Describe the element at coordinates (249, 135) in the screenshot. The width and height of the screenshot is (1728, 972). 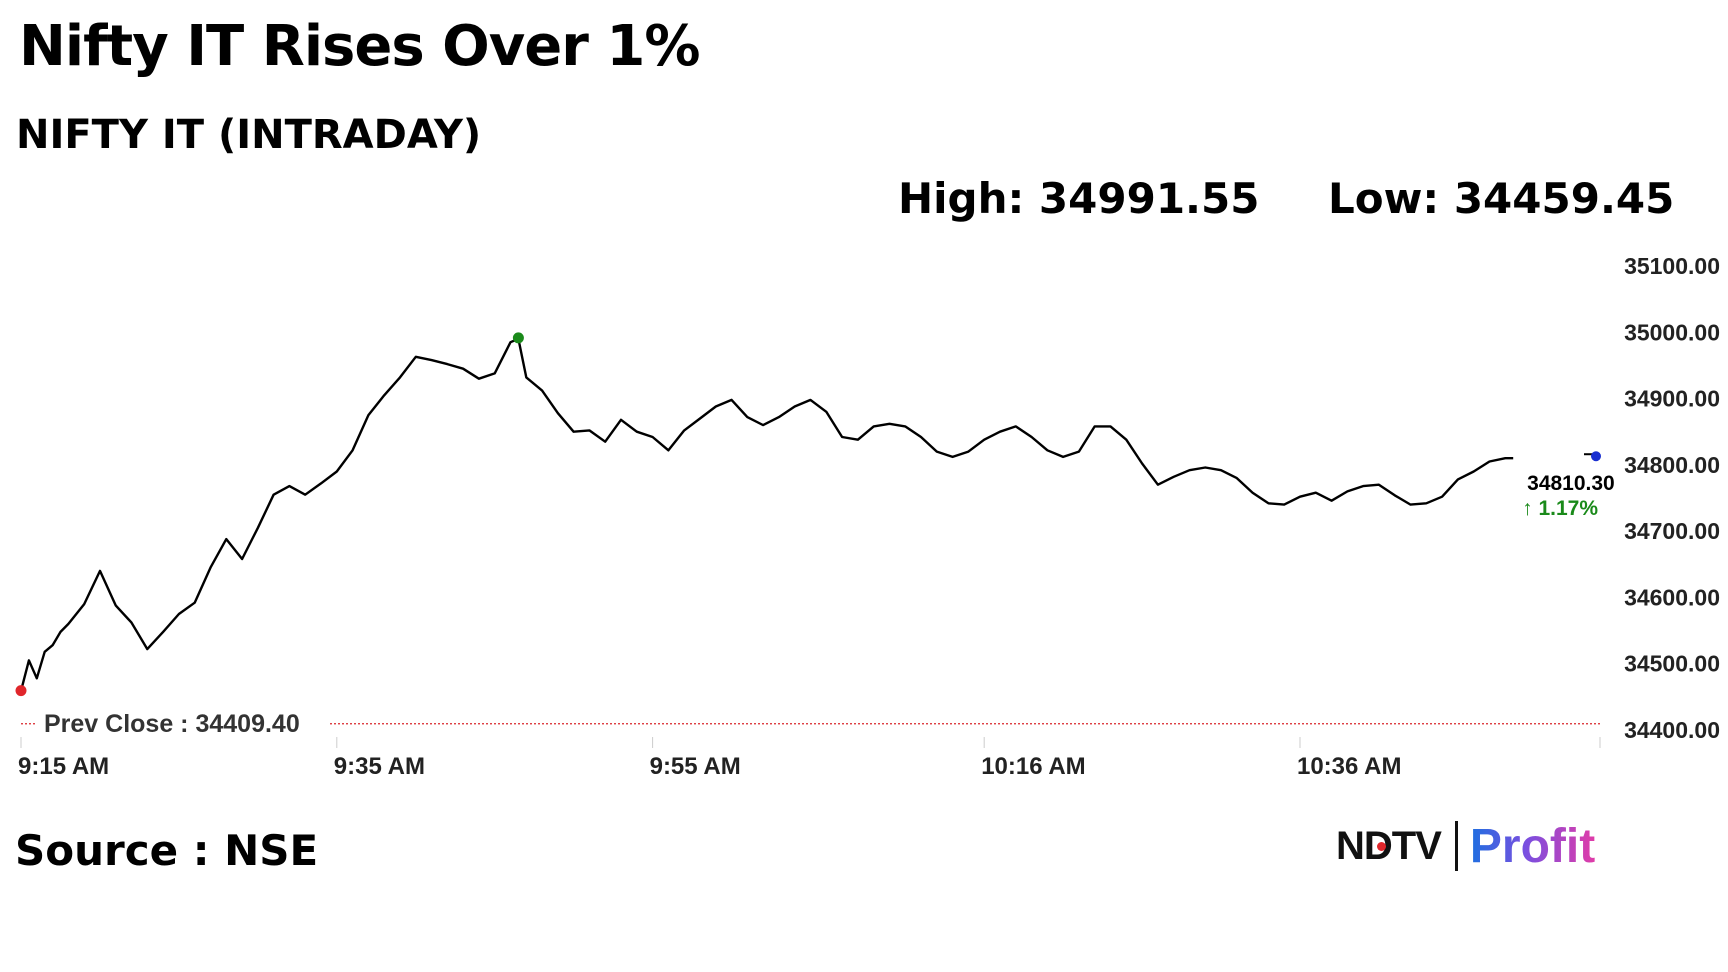
I see `chart-subtitle: NIFTY IT (INTRADAY)` at that location.